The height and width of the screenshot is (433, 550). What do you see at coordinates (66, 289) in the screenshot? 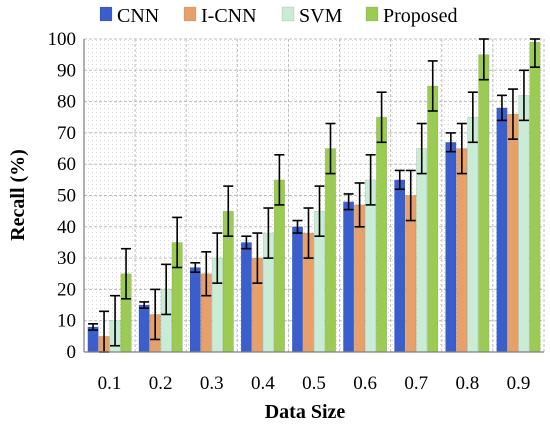
I see `y-tick-label: 20` at bounding box center [66, 289].